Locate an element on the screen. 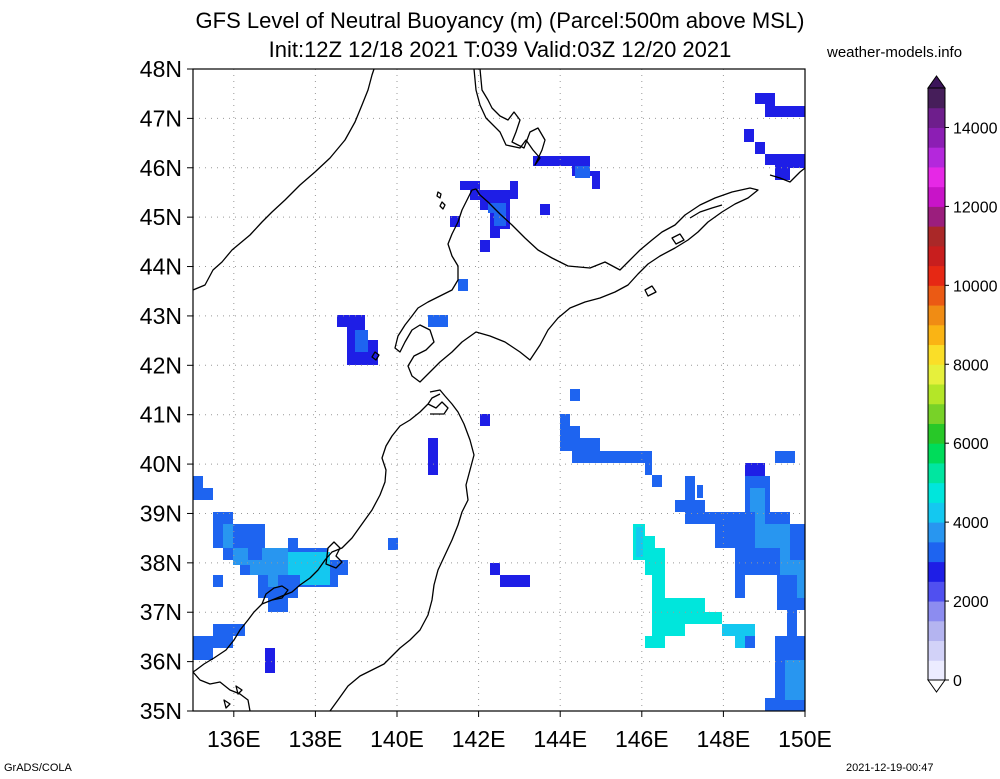  colorbar-label: 14000 is located at coordinates (975, 128).